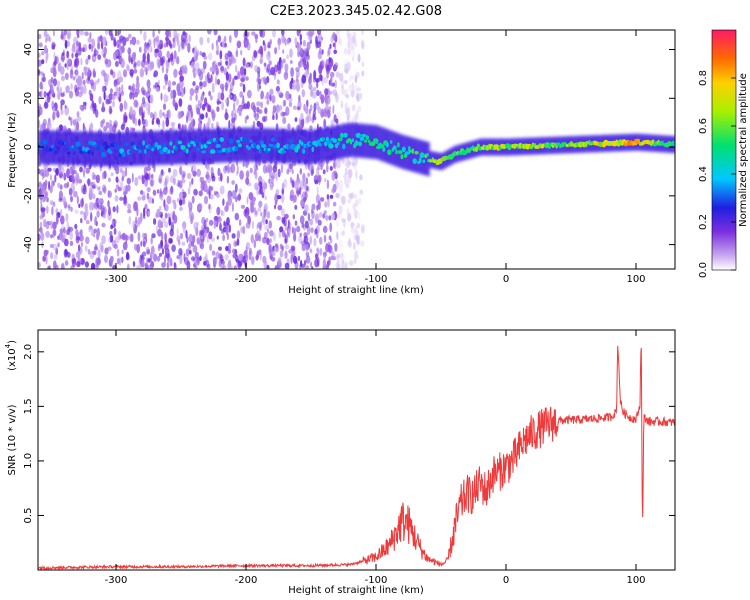 The height and width of the screenshot is (600, 750). I want to click on spectrogram-x-tick-label: 0, so click(506, 279).